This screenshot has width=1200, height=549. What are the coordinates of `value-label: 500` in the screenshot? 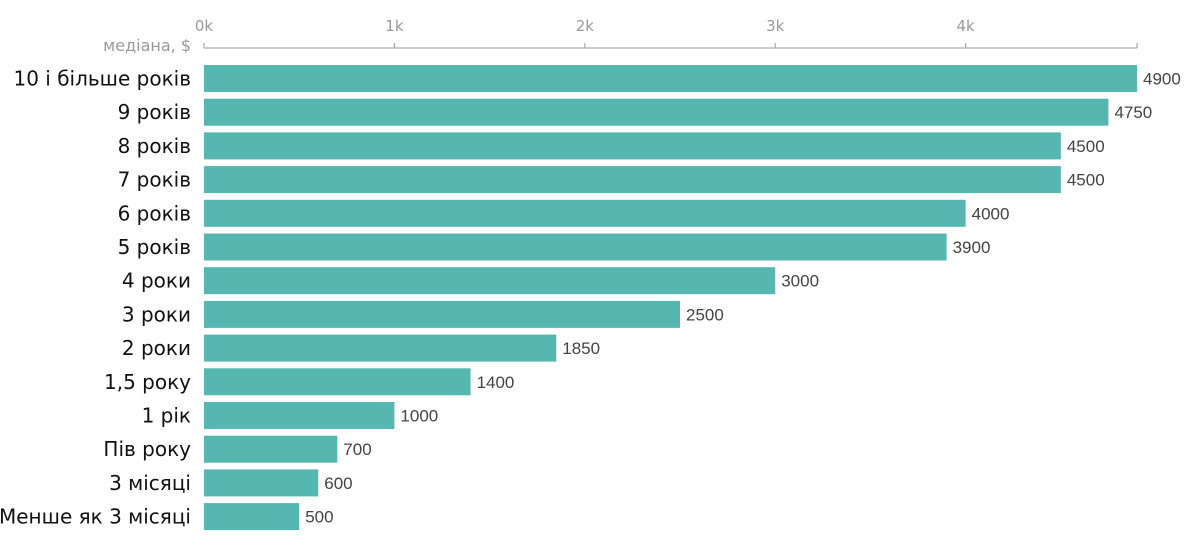 It's located at (319, 517).